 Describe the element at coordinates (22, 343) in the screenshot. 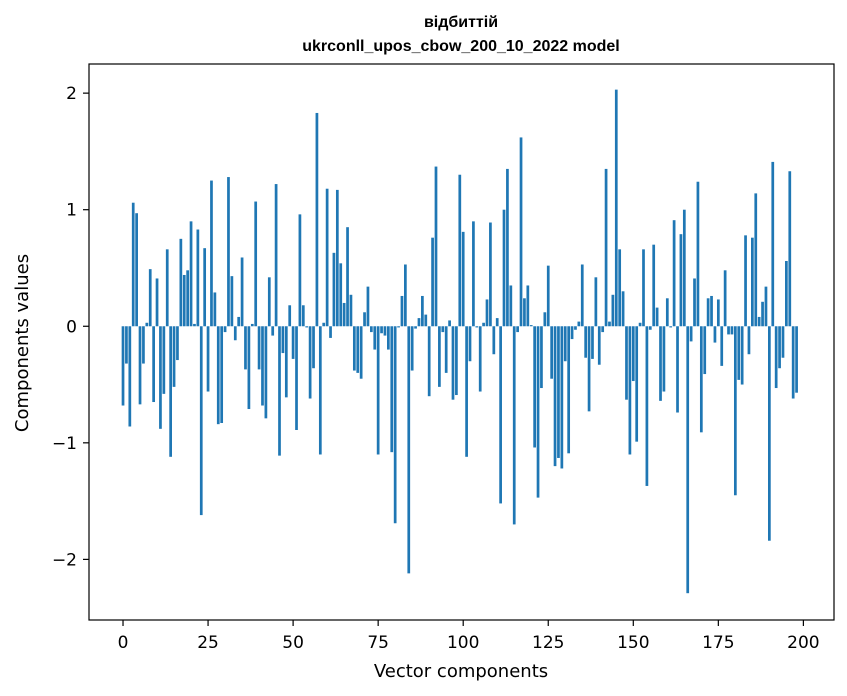

I see `y-axis-label: Components values` at that location.